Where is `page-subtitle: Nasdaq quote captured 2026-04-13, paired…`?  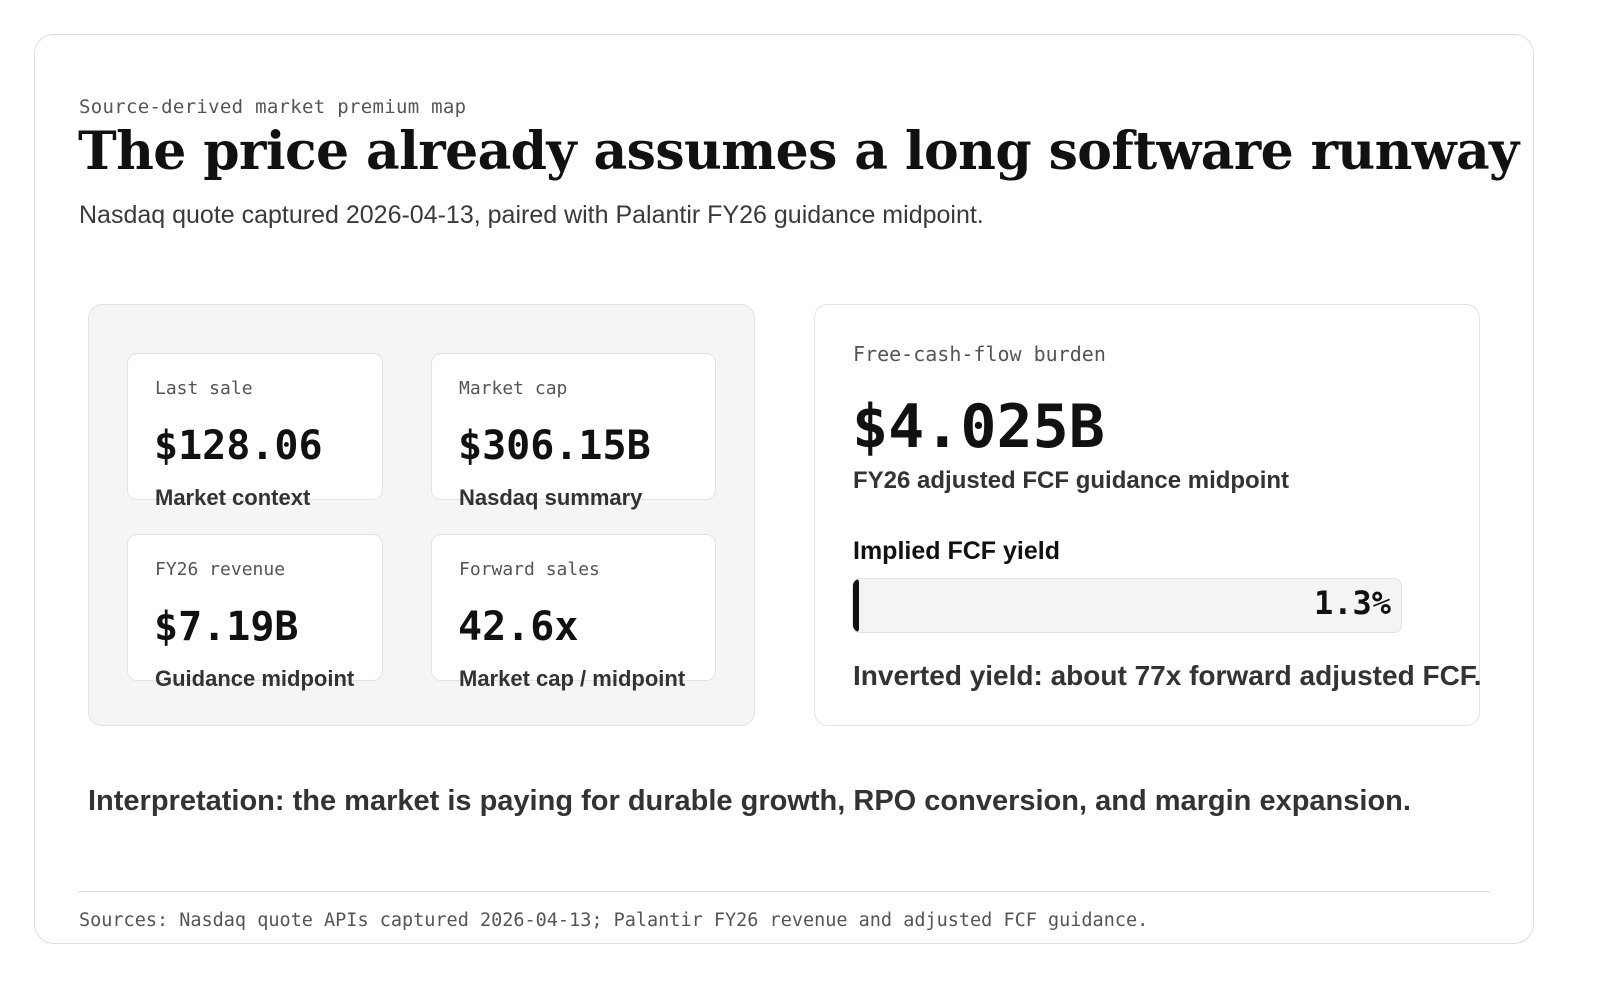 page-subtitle: Nasdaq quote captured 2026-04-13, paired… is located at coordinates (531, 215).